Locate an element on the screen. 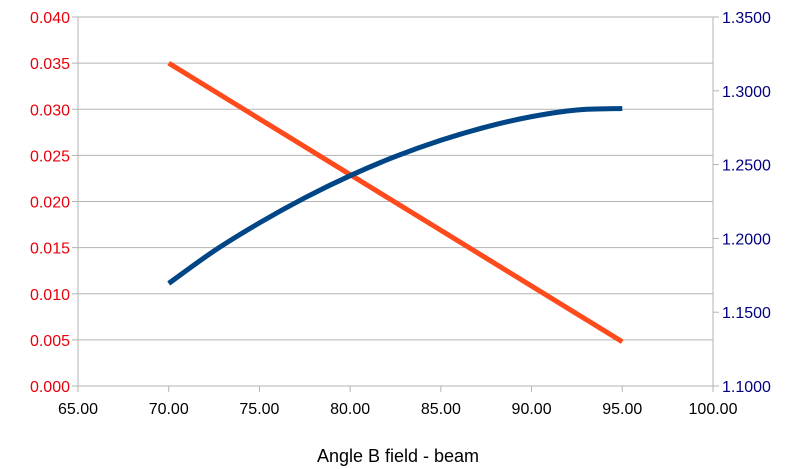 The width and height of the screenshot is (800, 469). right-tick-label: 1.2500 is located at coordinates (746, 166).